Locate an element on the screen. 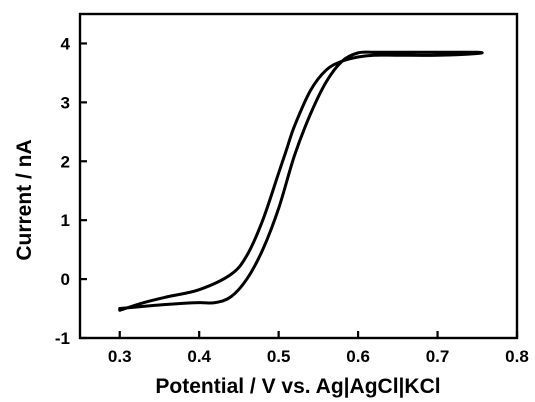 The height and width of the screenshot is (402, 535). y-tick-label: -1 is located at coordinates (62, 338).